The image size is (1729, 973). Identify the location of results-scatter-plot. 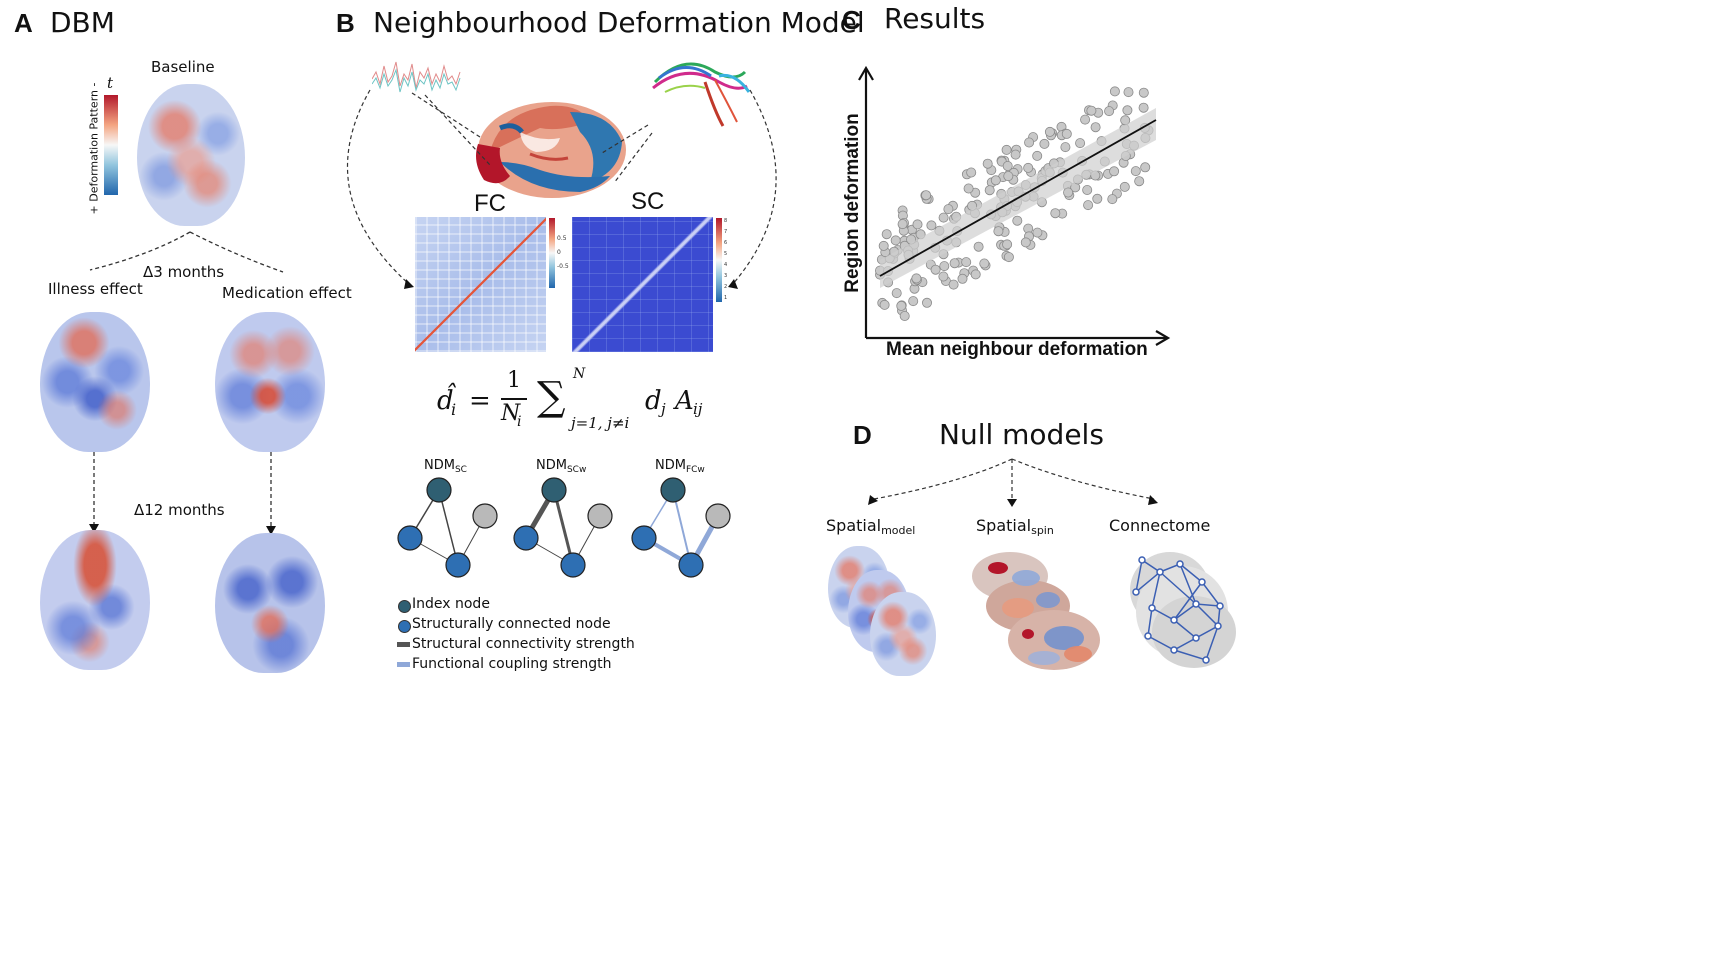
(1014, 205).